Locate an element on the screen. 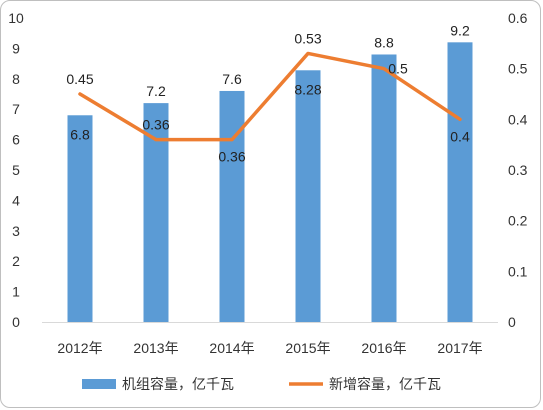  x-axis-ticks: 2012年 2013年 2014年 2015年 2016年 2017年 is located at coordinates (269, 348).